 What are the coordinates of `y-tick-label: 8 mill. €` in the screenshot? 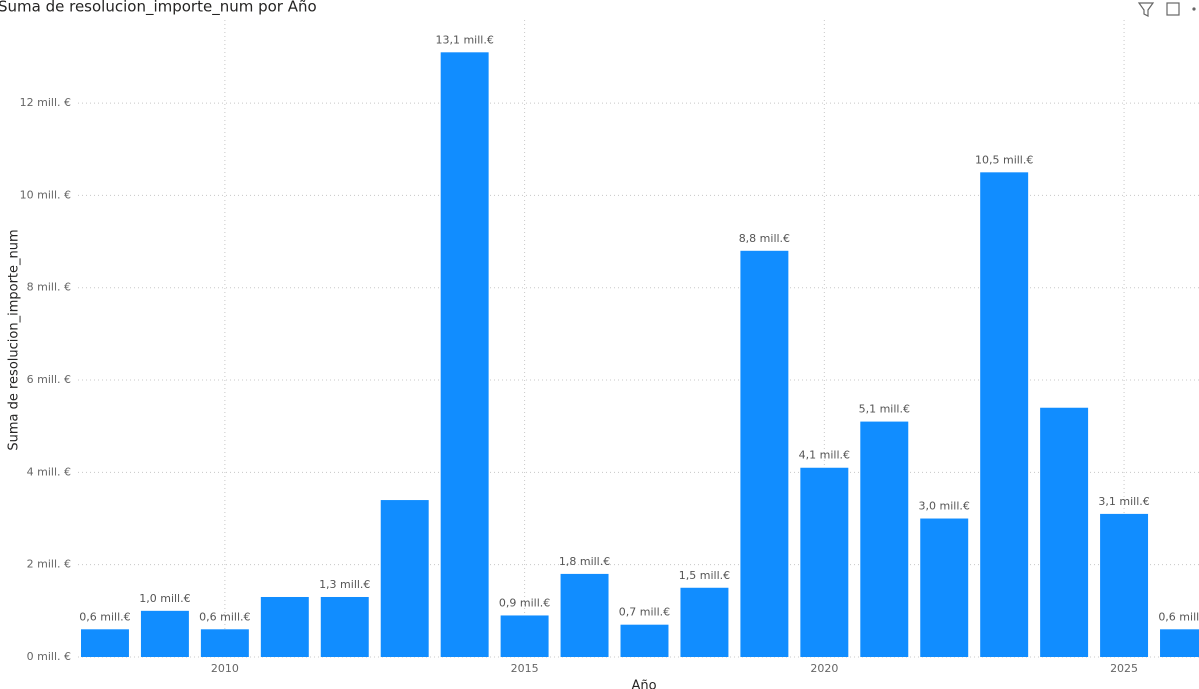 It's located at (49, 287).